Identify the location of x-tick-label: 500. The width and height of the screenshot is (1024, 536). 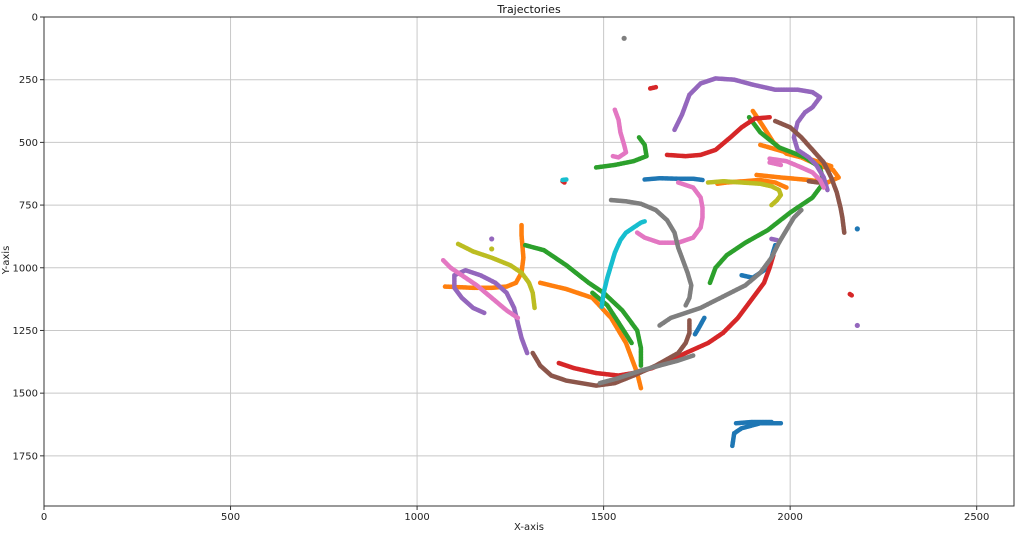
(230, 517).